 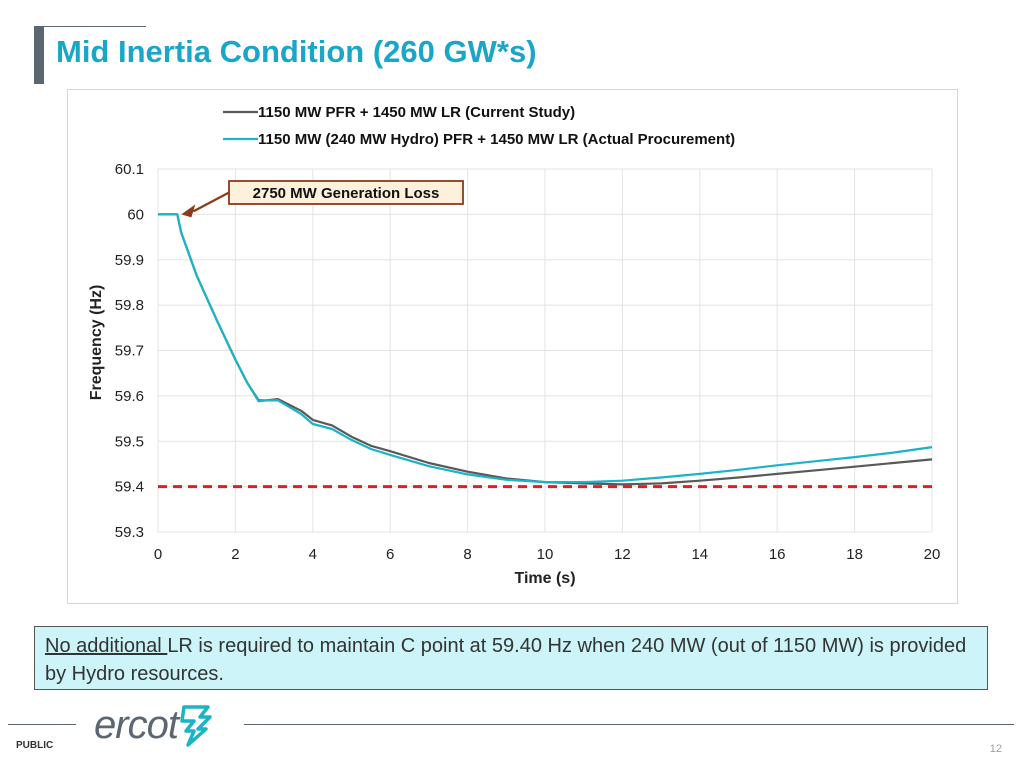 I want to click on x-tick-label: 0, so click(x=158, y=554).